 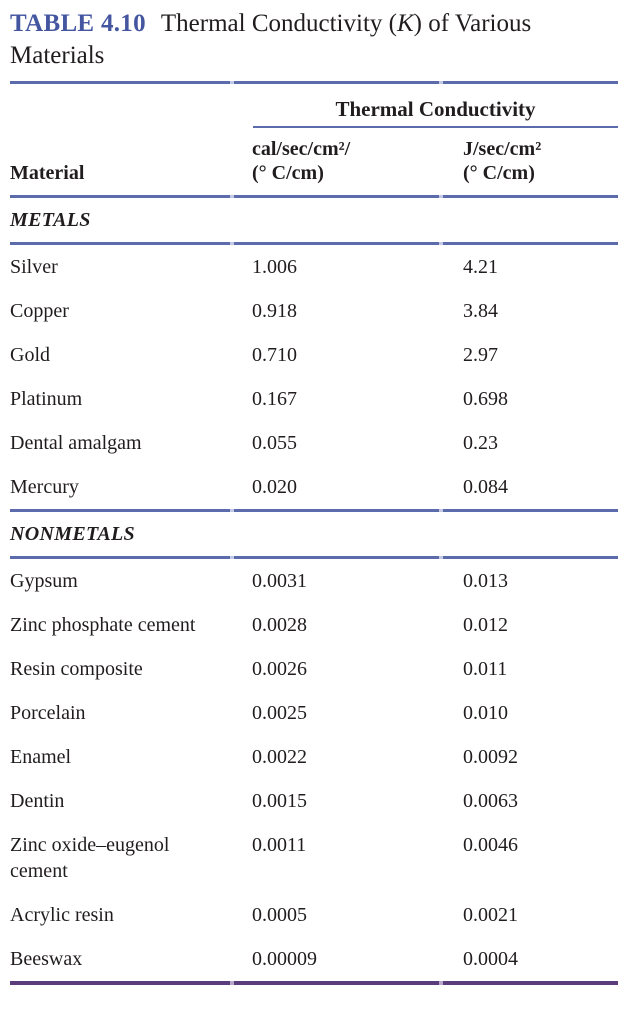 I want to click on j-value-cell: 0.012, so click(x=485, y=624).